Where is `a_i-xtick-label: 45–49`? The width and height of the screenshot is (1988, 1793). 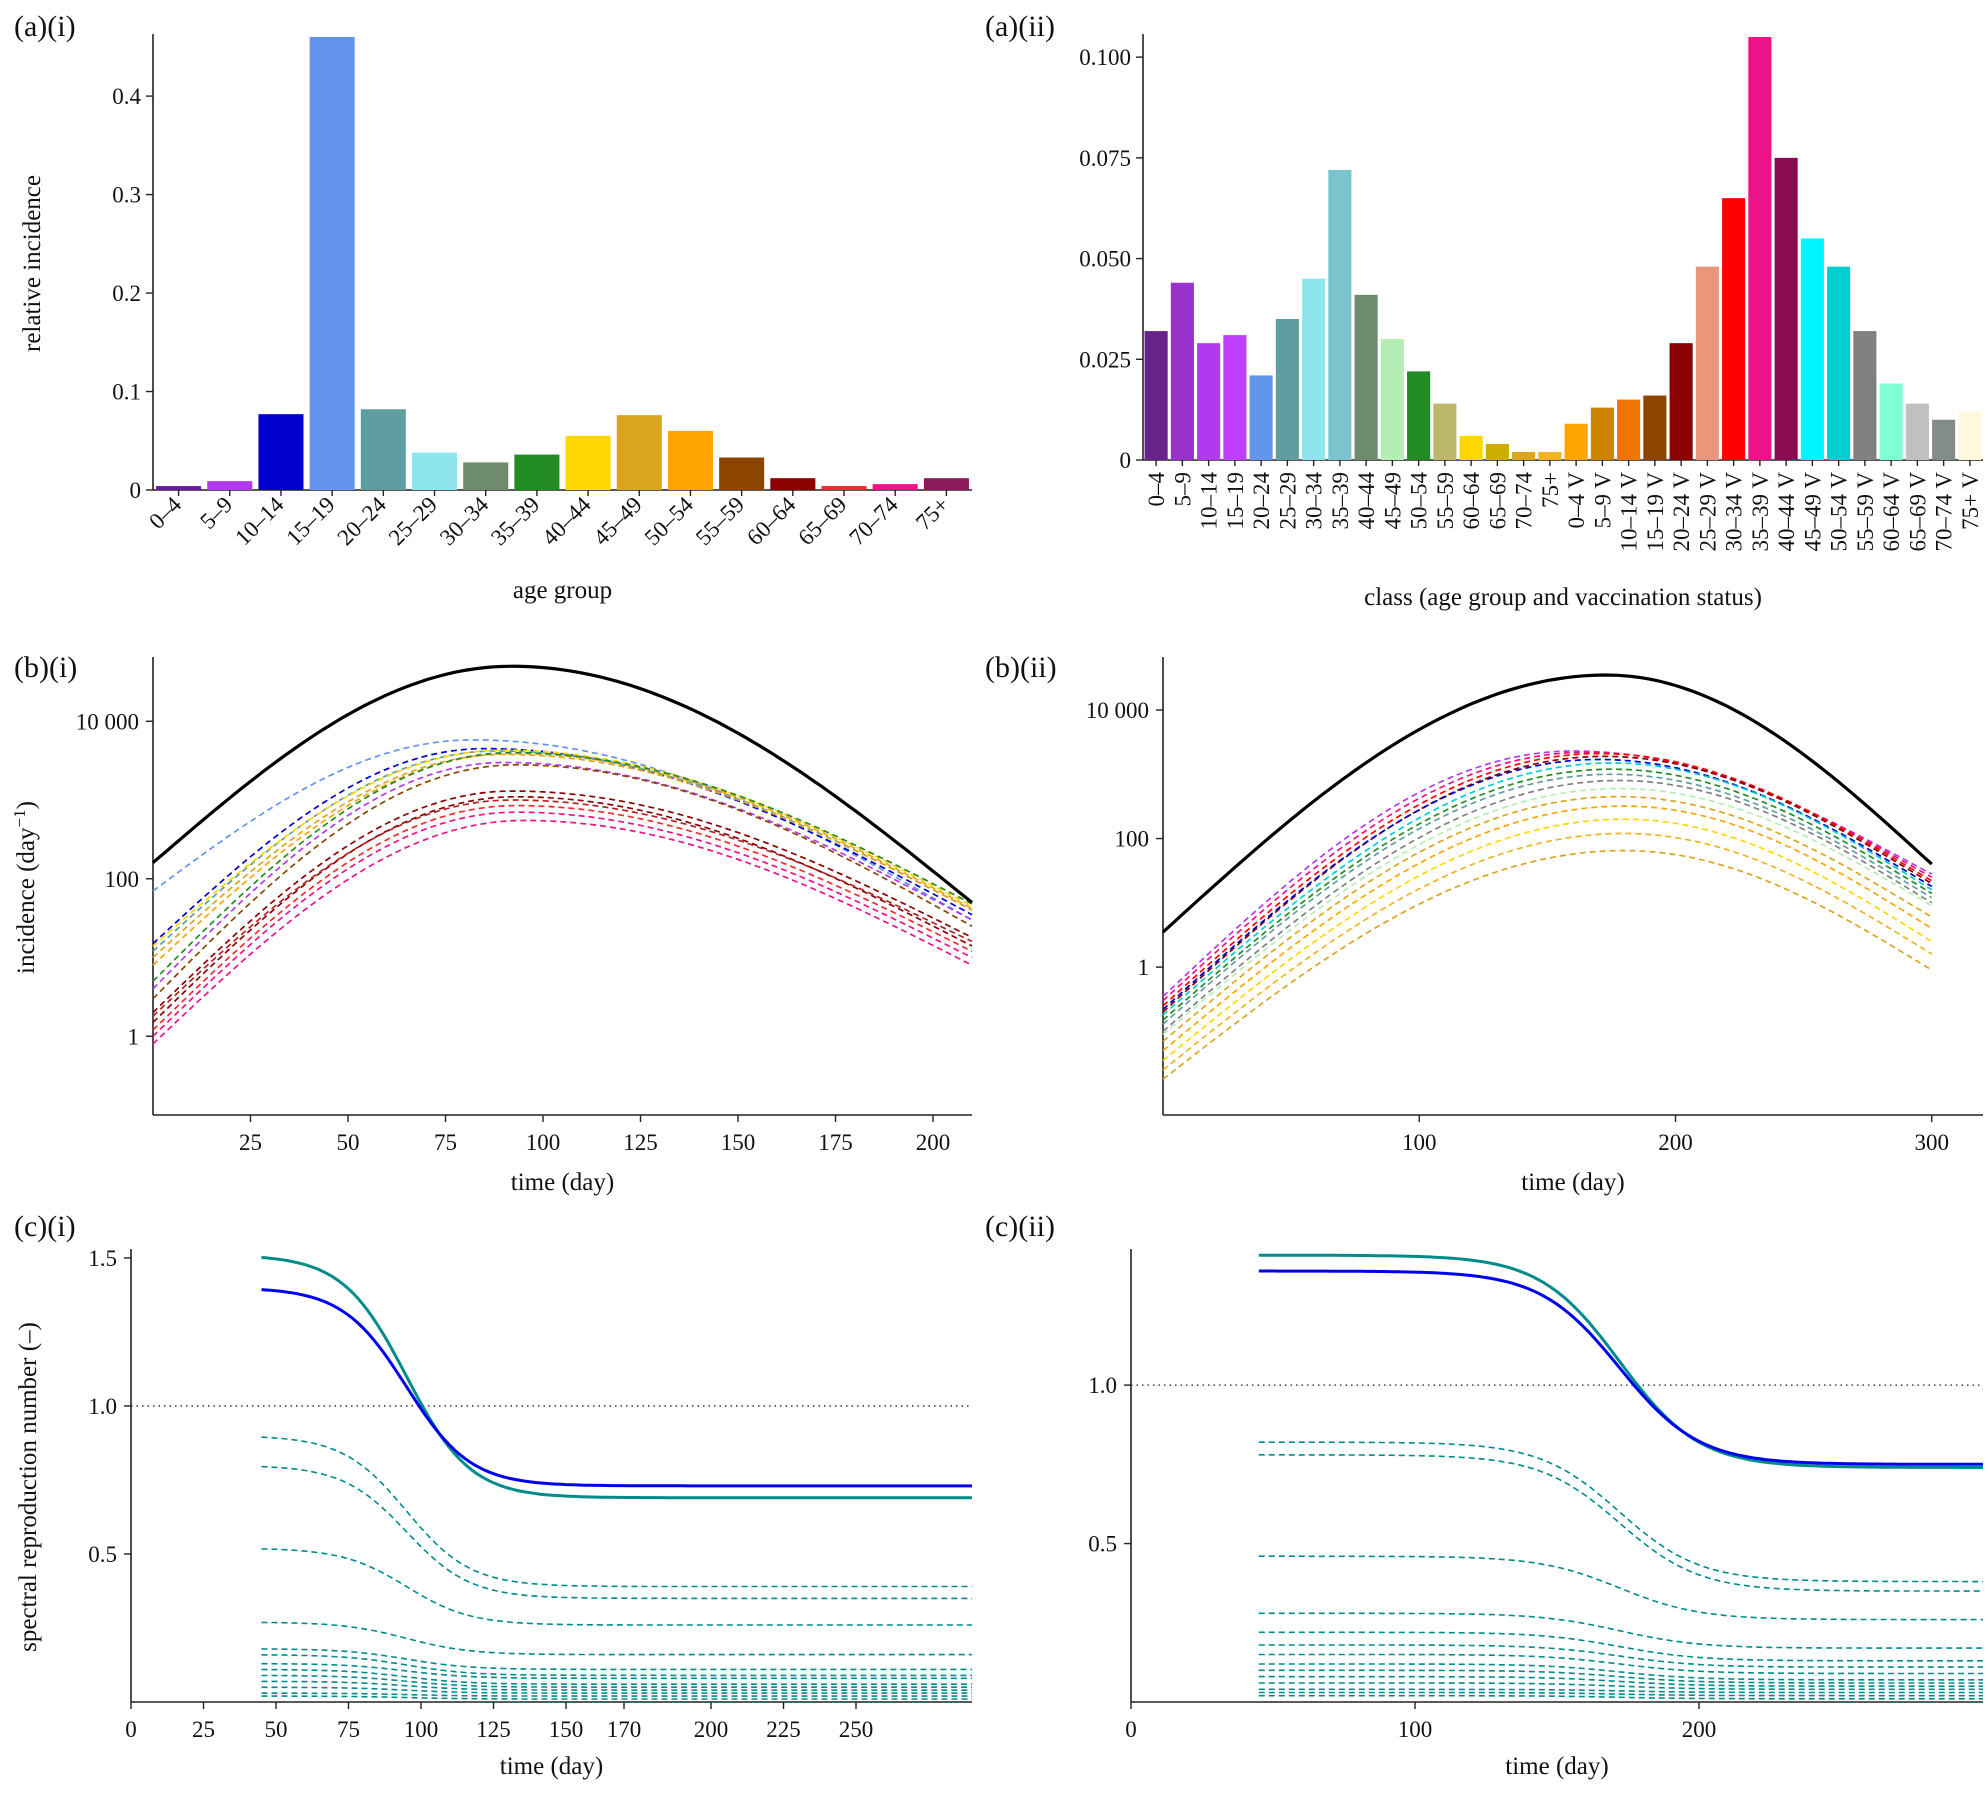 a_i-xtick-label: 45–49 is located at coordinates (617, 521).